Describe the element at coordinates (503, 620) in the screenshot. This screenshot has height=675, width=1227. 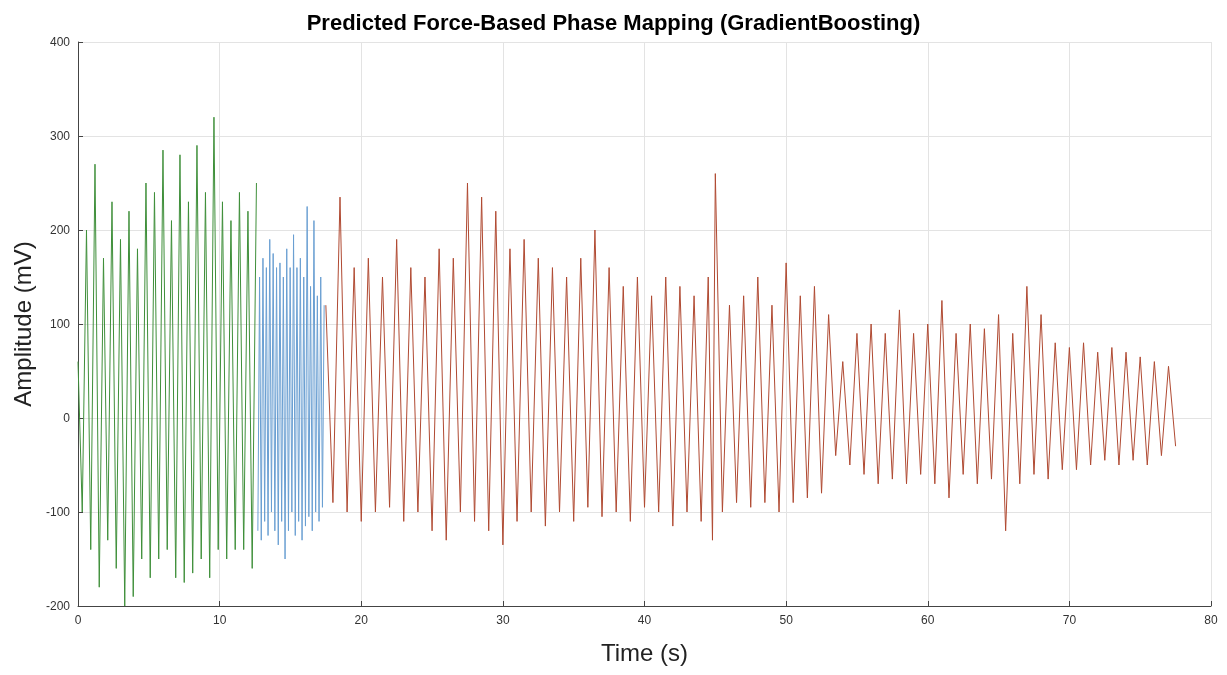
I see `x-tick-label: 30` at that location.